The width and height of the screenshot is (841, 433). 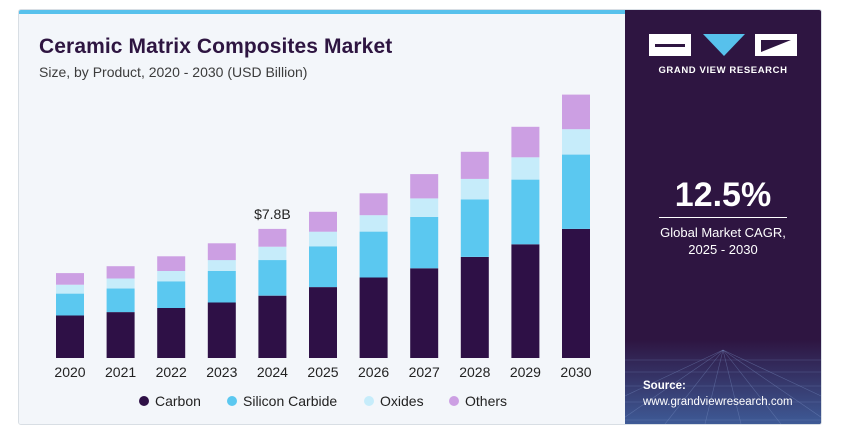 I want to click on bar-others-2022, so click(x=171, y=263).